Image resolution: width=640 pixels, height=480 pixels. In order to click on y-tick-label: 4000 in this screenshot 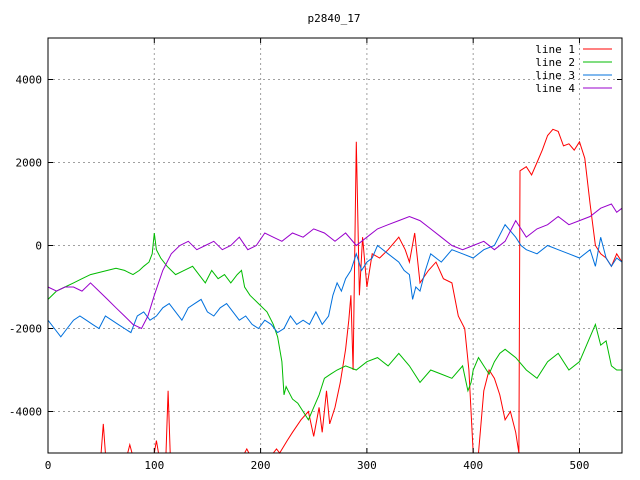, I will do `click(29, 80)`.